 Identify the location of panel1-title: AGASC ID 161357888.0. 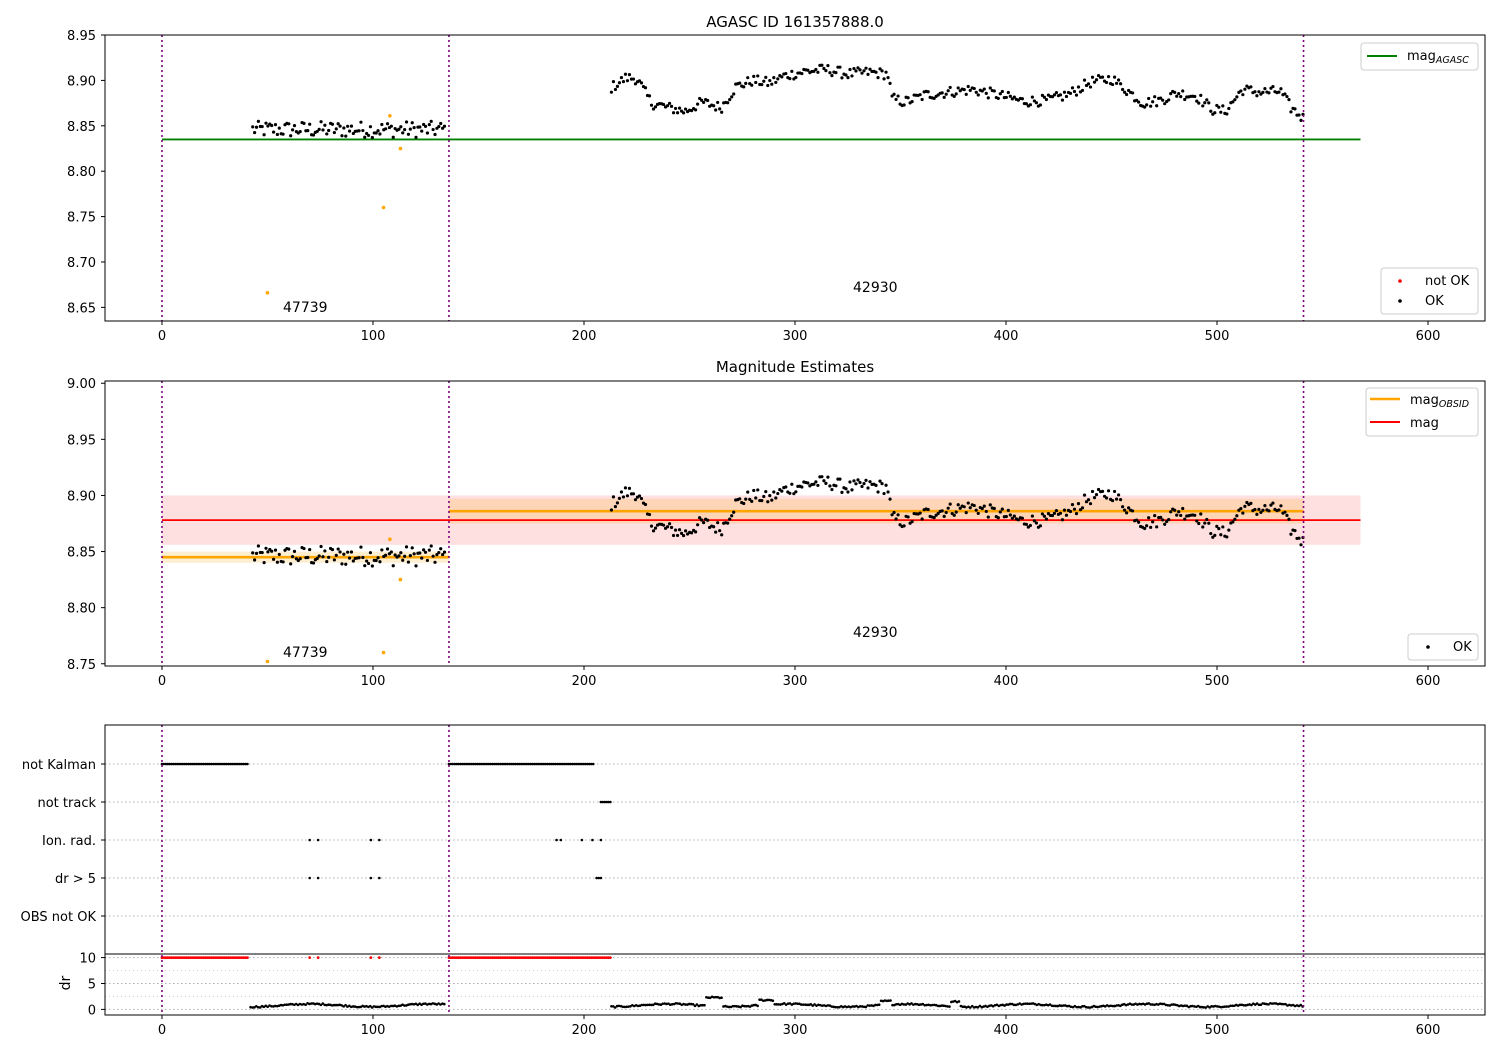
(795, 22).